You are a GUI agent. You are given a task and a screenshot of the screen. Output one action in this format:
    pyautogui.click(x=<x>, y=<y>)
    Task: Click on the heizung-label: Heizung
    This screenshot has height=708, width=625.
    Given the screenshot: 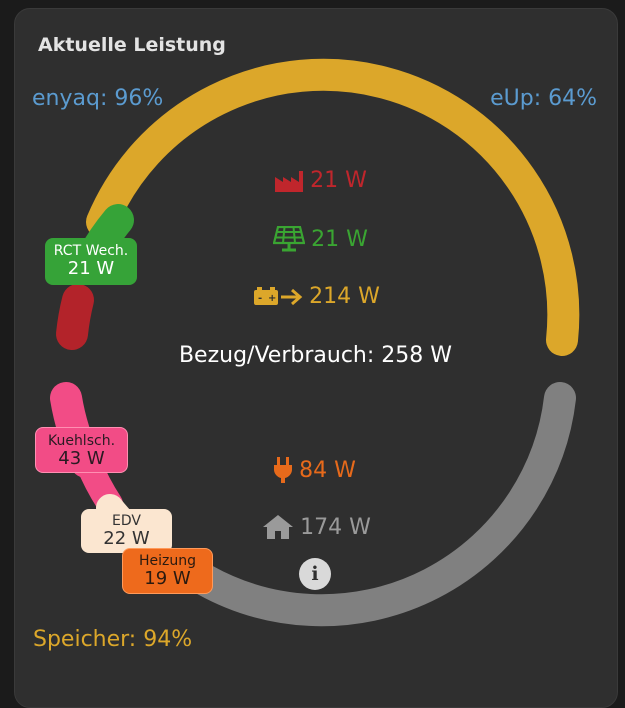 What is the action you would take?
    pyautogui.click(x=167, y=561)
    